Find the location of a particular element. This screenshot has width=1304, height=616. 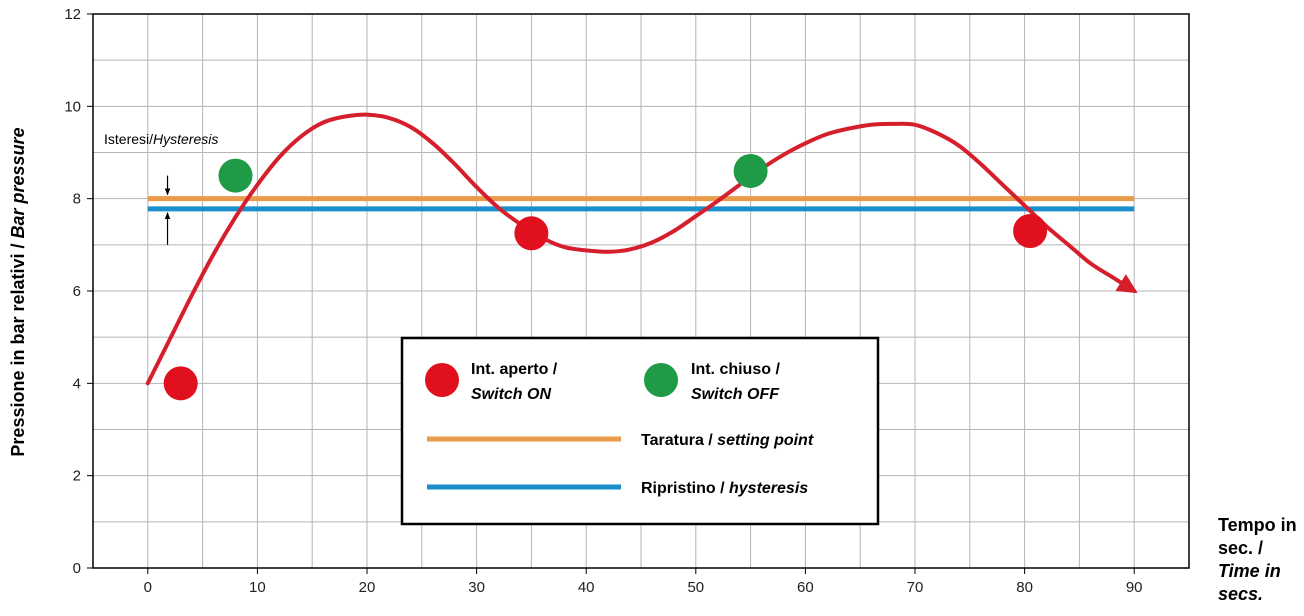

hysteresis-annotation-label: Isteresi/Hysteresis is located at coordinates (161, 139).